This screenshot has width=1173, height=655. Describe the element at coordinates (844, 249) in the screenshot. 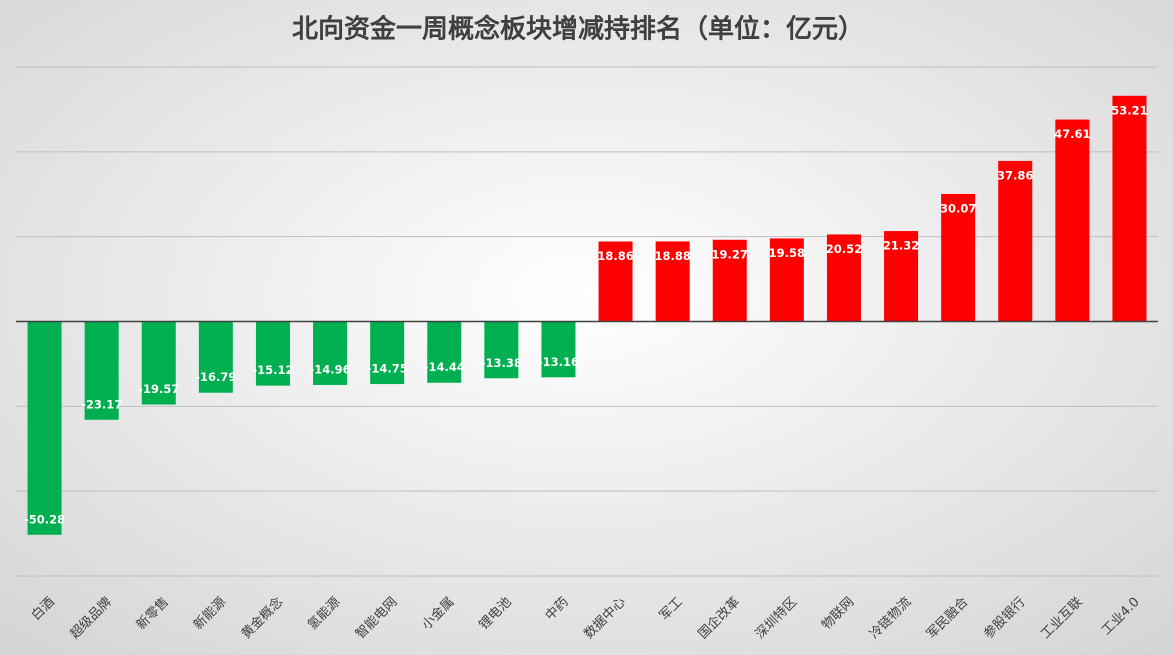

I see `value-label: 20.52` at that location.